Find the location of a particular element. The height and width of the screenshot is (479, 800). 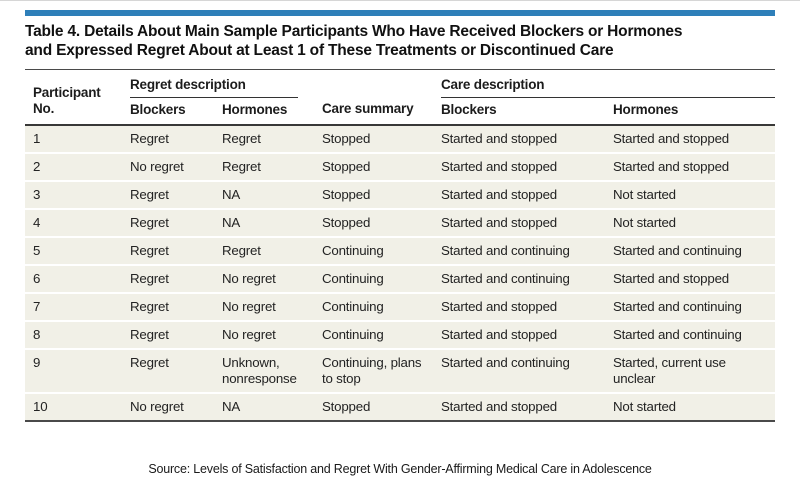

cell-participant-no: 4 is located at coordinates (73, 223).